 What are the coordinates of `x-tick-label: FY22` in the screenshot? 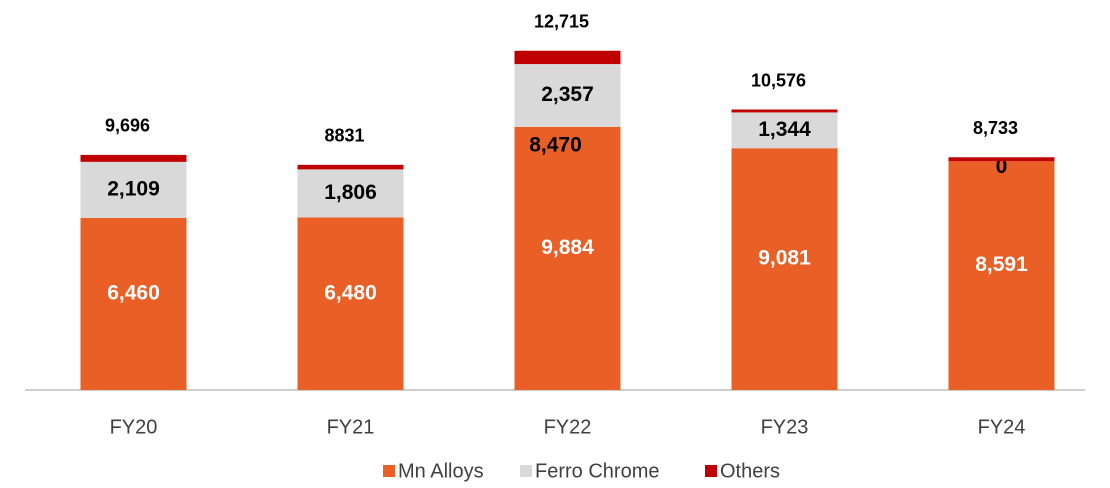 It's located at (568, 427).